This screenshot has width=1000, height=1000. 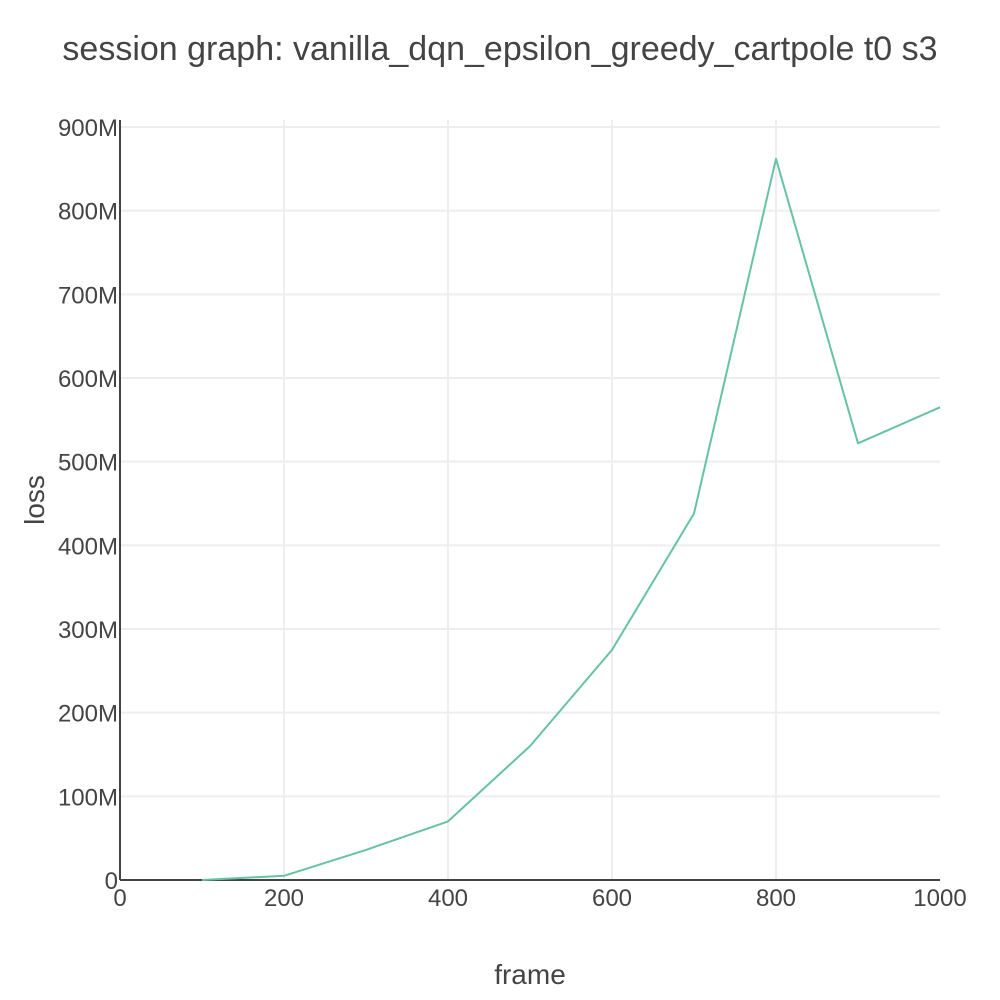 I want to click on y-tick-label: 400M, so click(x=88, y=546).